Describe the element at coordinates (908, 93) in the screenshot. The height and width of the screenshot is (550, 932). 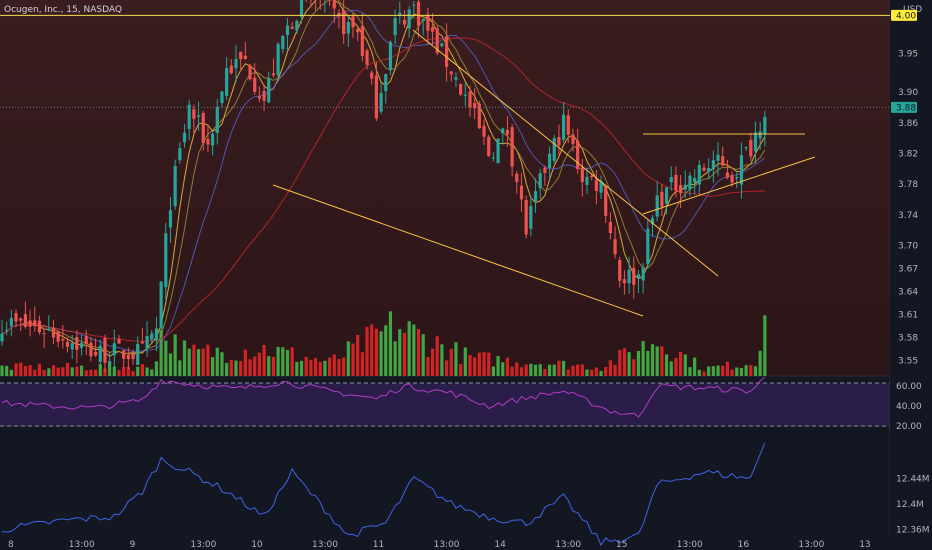
I see `price-tick-label: 3.90` at that location.